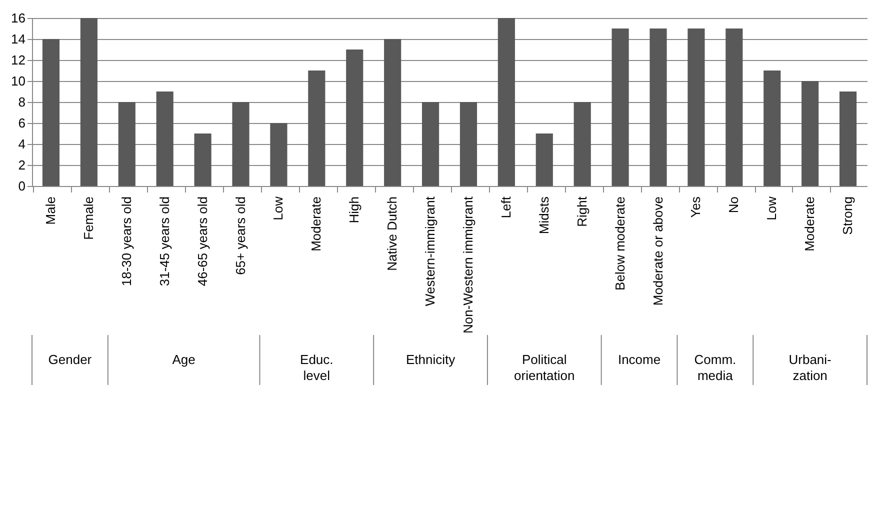 This screenshot has width=893, height=512. Describe the element at coordinates (22, 165) in the screenshot. I see `y-tick-label: 2` at that location.